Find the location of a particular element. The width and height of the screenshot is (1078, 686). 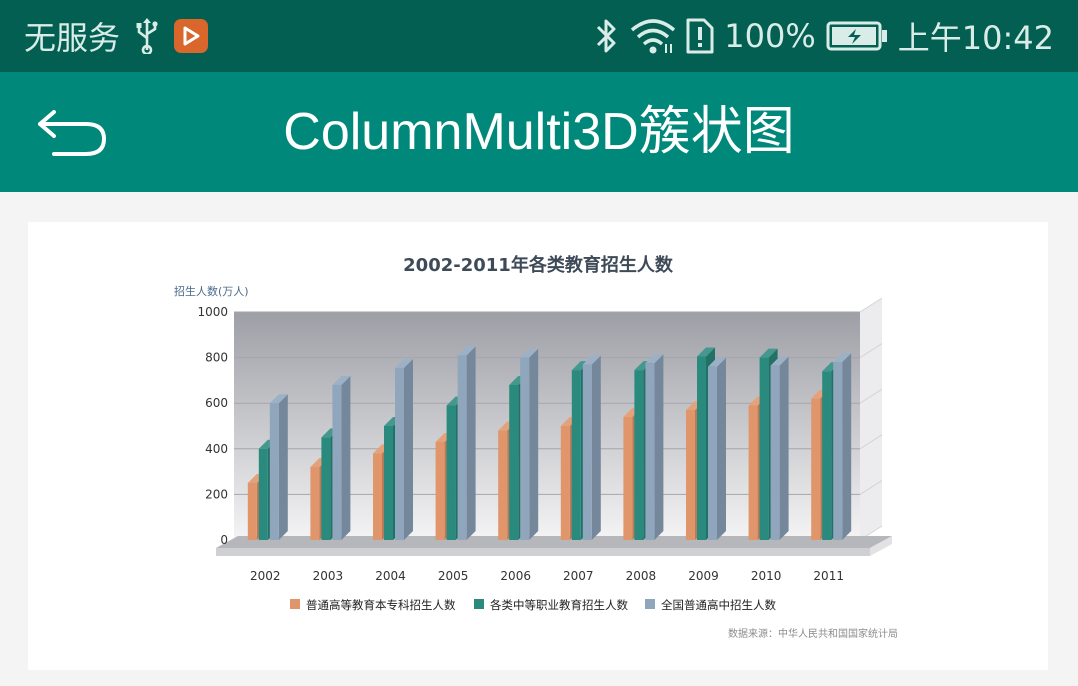

legend-swatch is located at coordinates (650, 604).